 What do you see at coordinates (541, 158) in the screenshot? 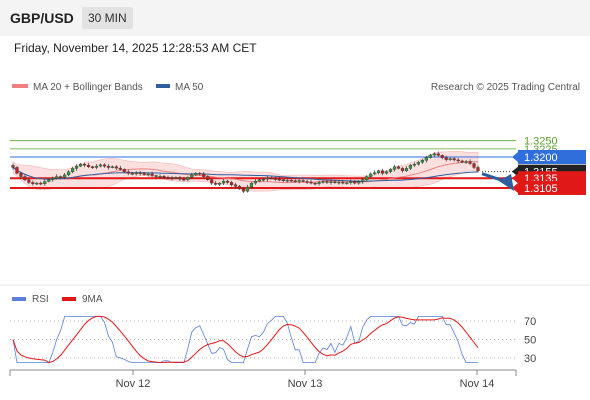
I see `level-label-1.3200: 1.3200` at bounding box center [541, 158].